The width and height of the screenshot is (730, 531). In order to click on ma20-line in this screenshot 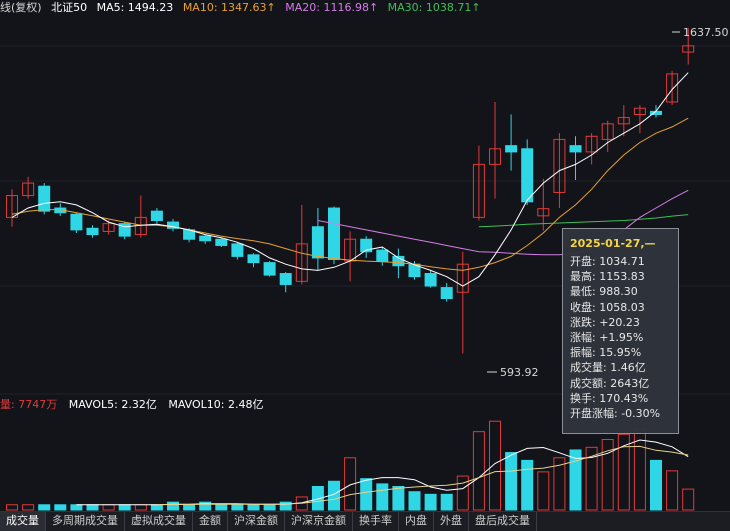, I will do `click(503, 222)`.